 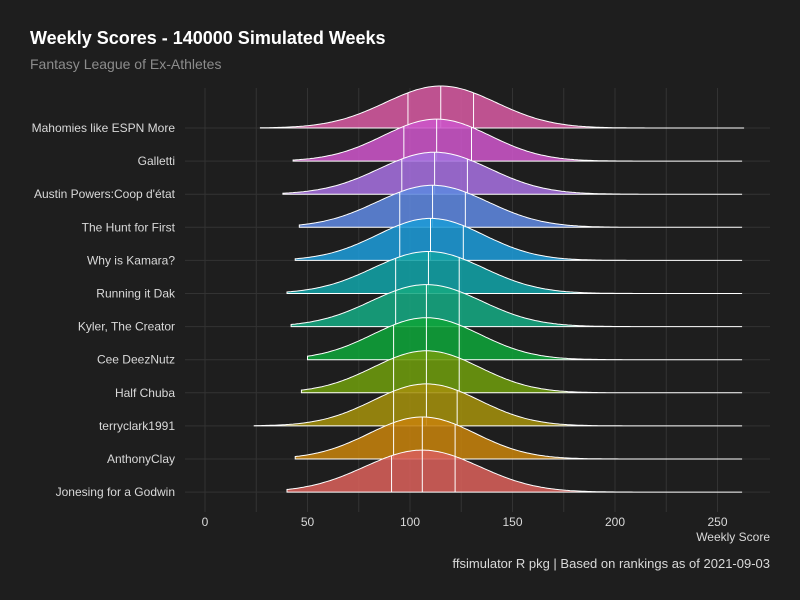 I want to click on y-tick-label: AnthonyClay, so click(x=141, y=459).